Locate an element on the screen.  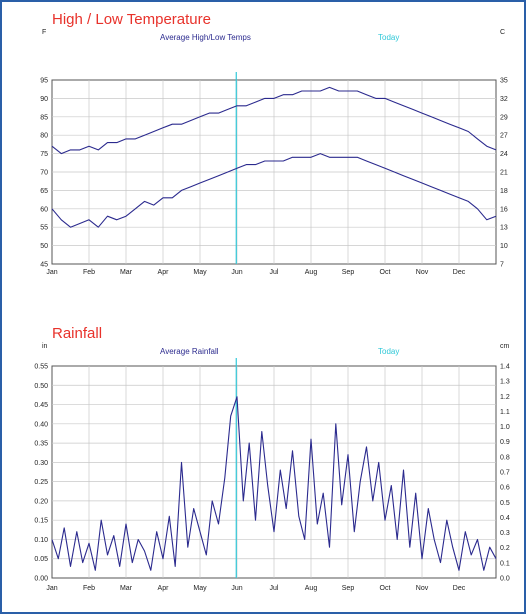
temp-left-tick-label: 50 is located at coordinates (44, 246).